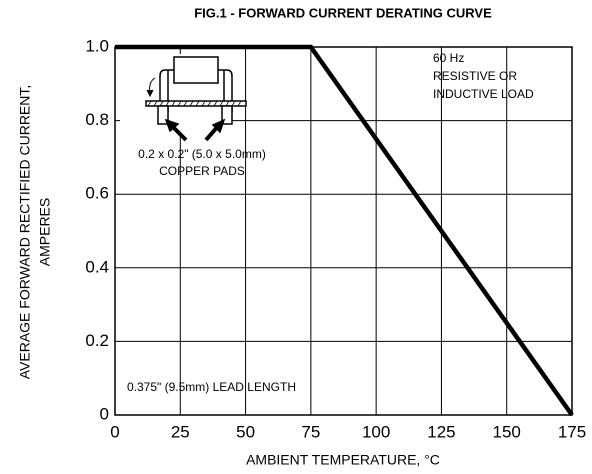 Image resolution: width=592 pixels, height=474 pixels. I want to click on chart-title: FIG.1 - FORWARD CURRENT DERATING CURVE, so click(343, 12).